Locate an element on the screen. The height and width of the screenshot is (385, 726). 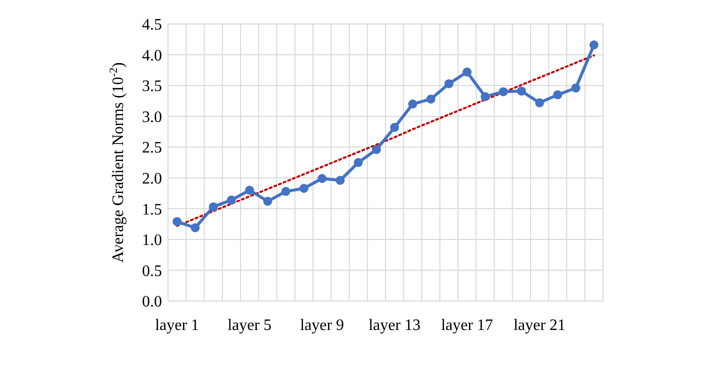
x-tick-label: layer 17 is located at coordinates (467, 325).